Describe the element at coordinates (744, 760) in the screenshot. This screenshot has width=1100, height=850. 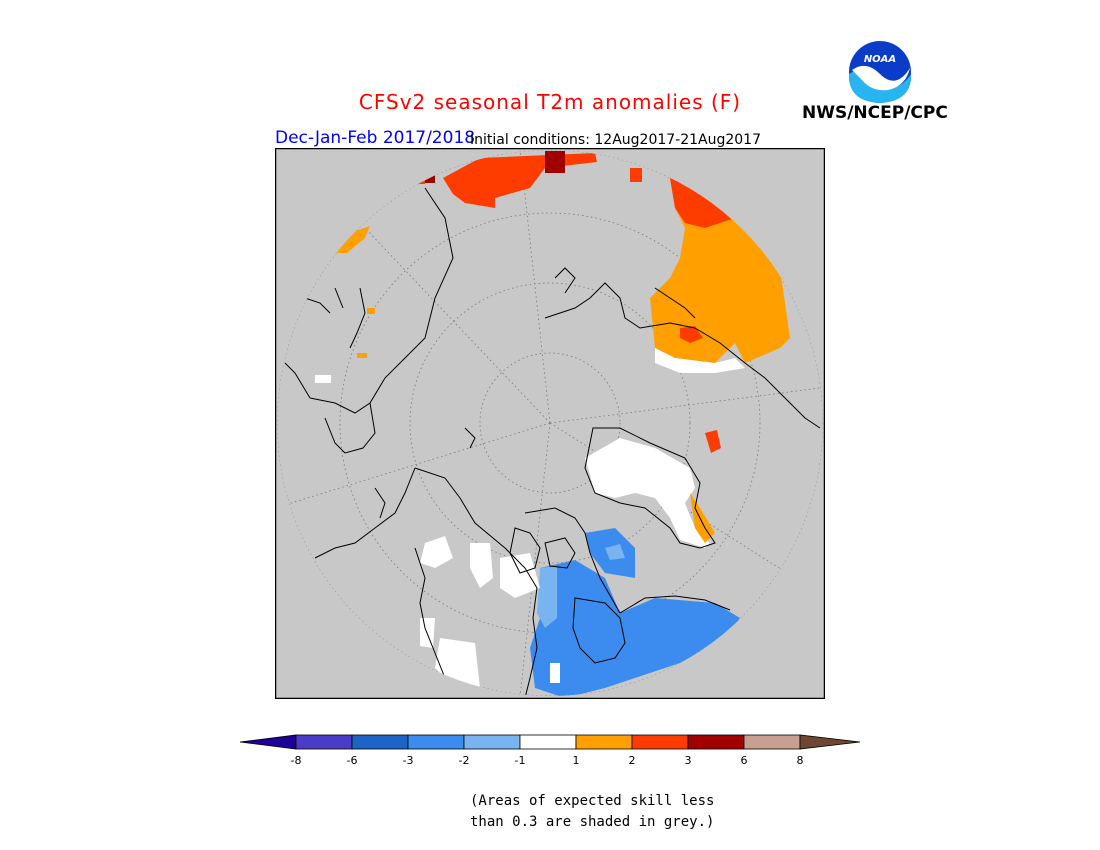
I see `colorbar-tick-label: 6` at that location.